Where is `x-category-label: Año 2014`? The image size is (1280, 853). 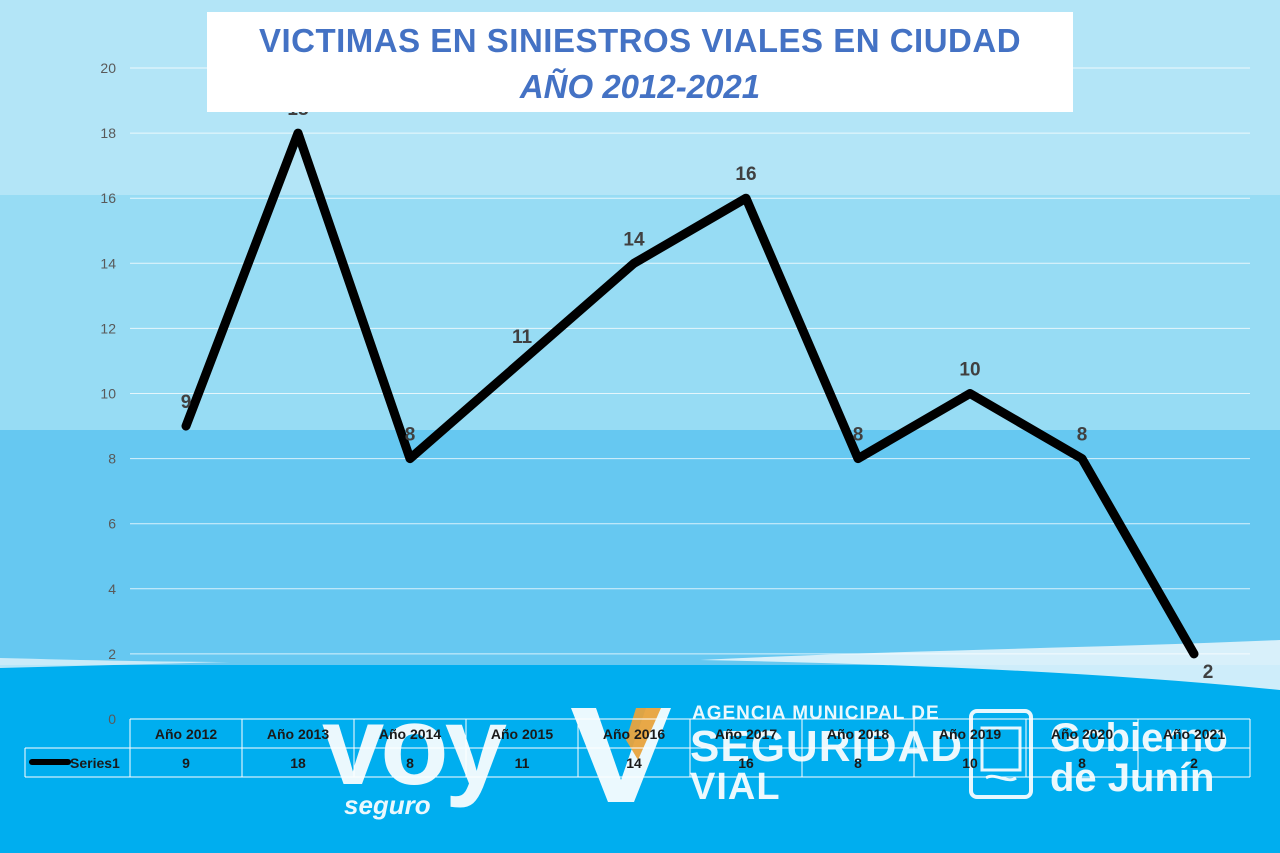 x-category-label: Año 2014 is located at coordinates (410, 734).